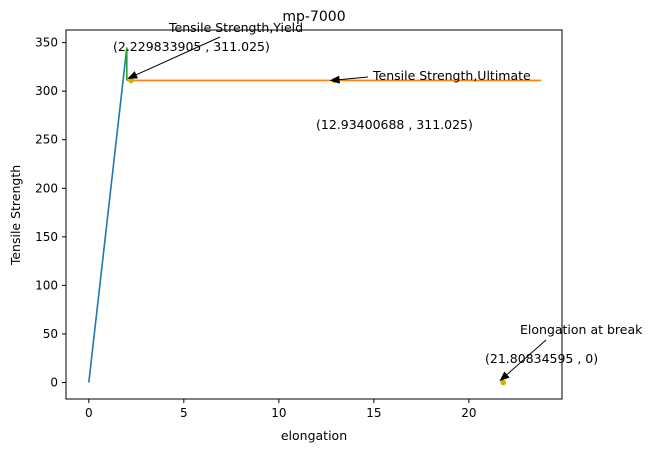 This screenshot has height=453, width=667. I want to click on series-line-elastic, so click(108, 215).